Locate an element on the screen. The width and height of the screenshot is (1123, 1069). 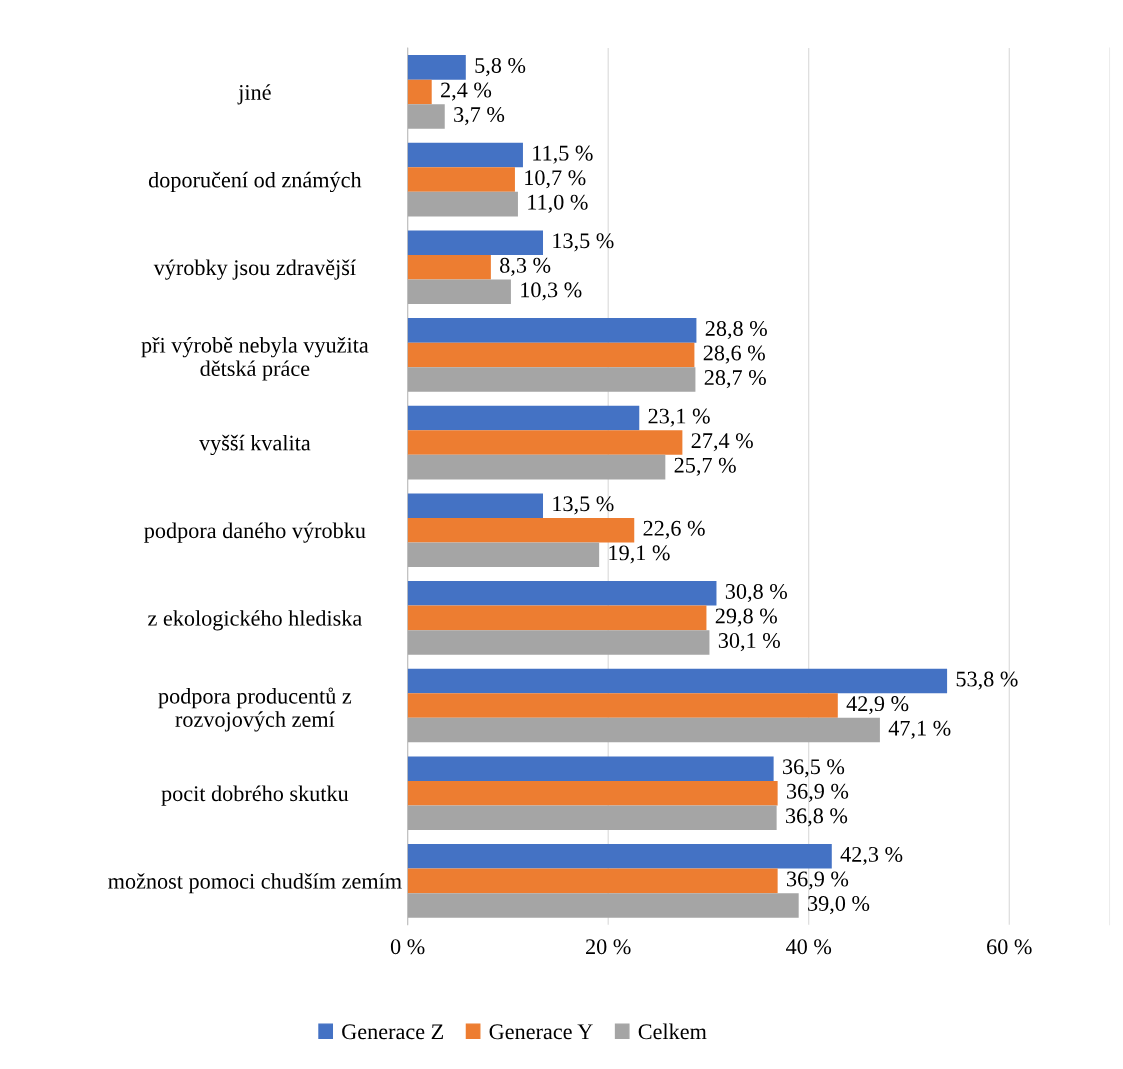
data-label: 29,8 % is located at coordinates (746, 617).